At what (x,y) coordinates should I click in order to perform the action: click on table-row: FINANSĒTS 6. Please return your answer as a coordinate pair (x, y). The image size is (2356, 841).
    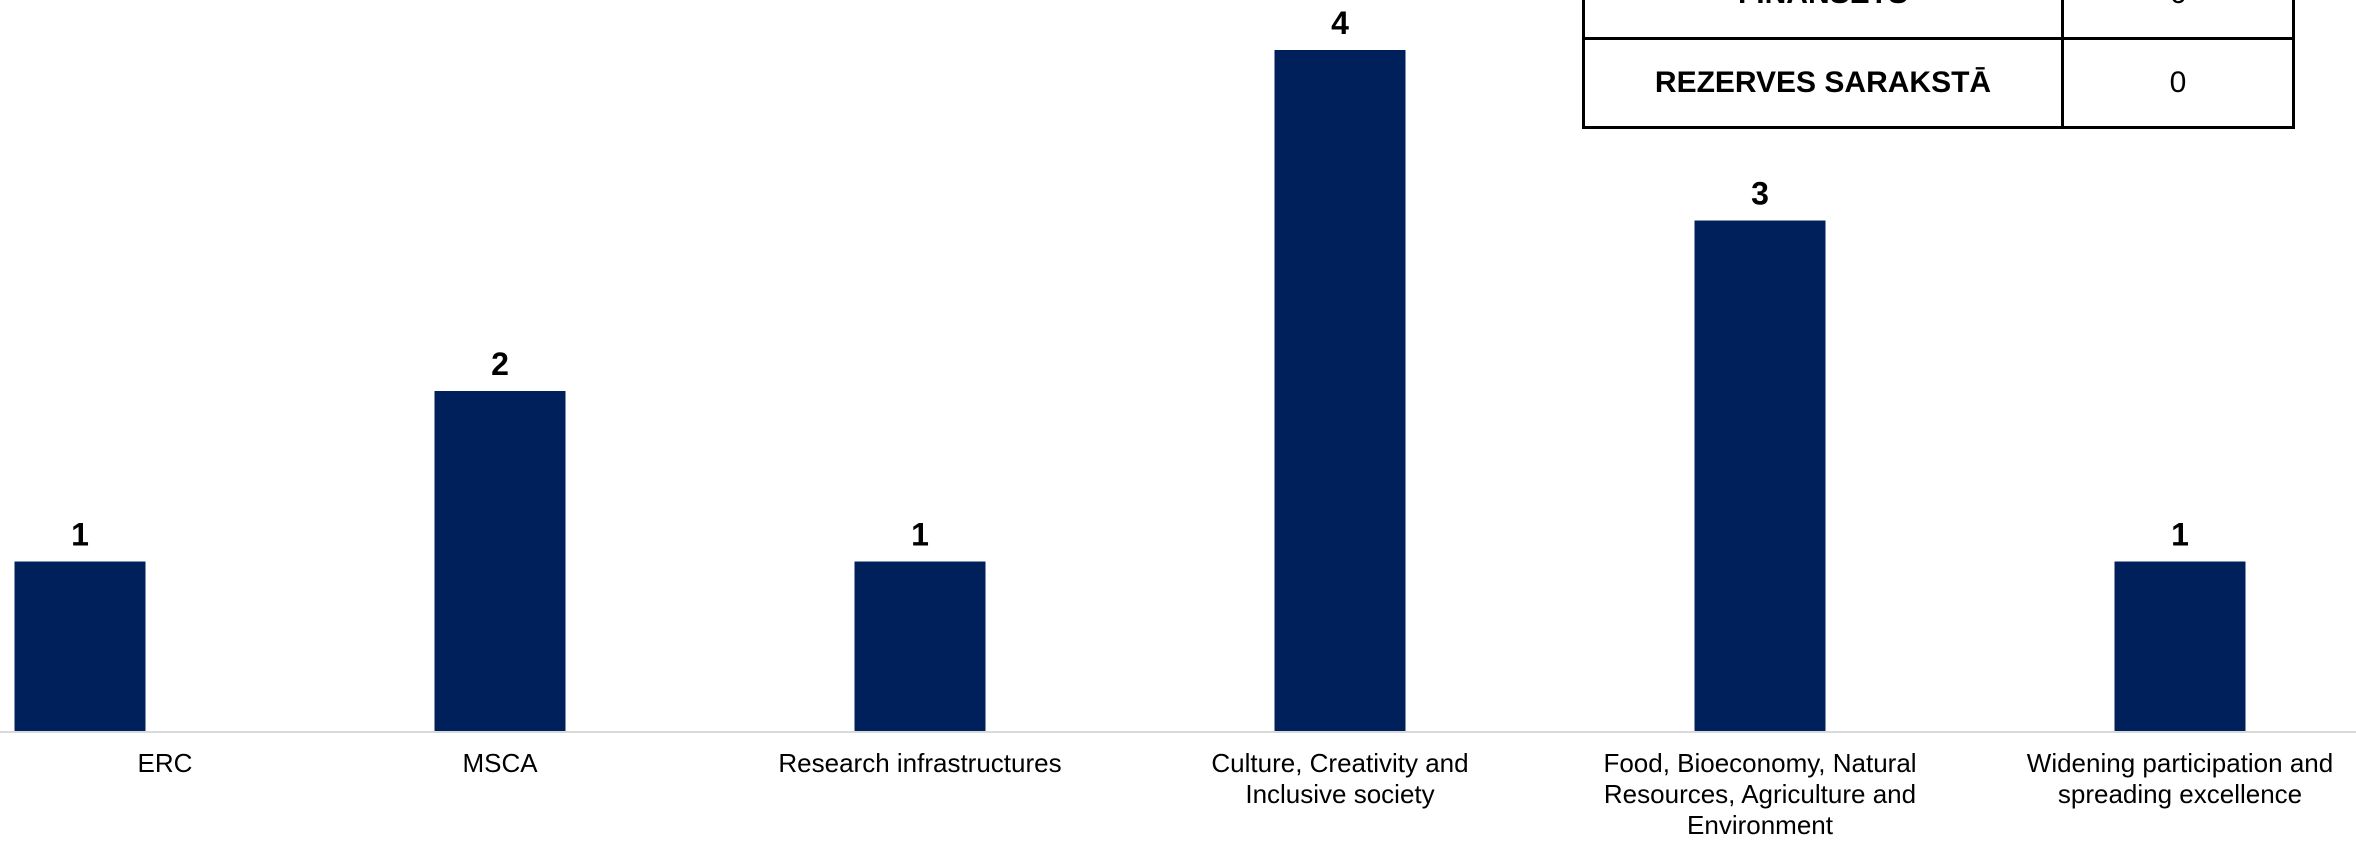
    Looking at the image, I should click on (1938, 20).